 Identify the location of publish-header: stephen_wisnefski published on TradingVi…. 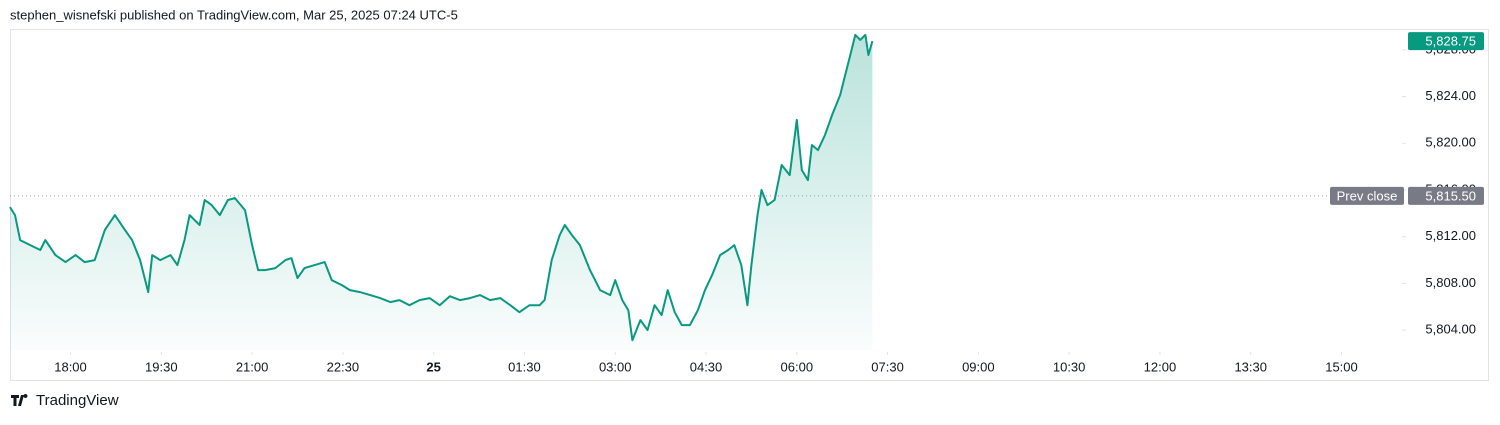
(234, 14).